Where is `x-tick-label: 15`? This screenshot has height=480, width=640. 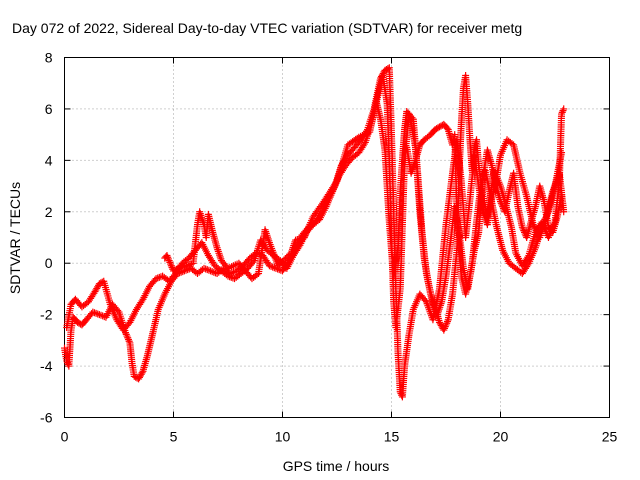 x-tick-label: 15 is located at coordinates (392, 437).